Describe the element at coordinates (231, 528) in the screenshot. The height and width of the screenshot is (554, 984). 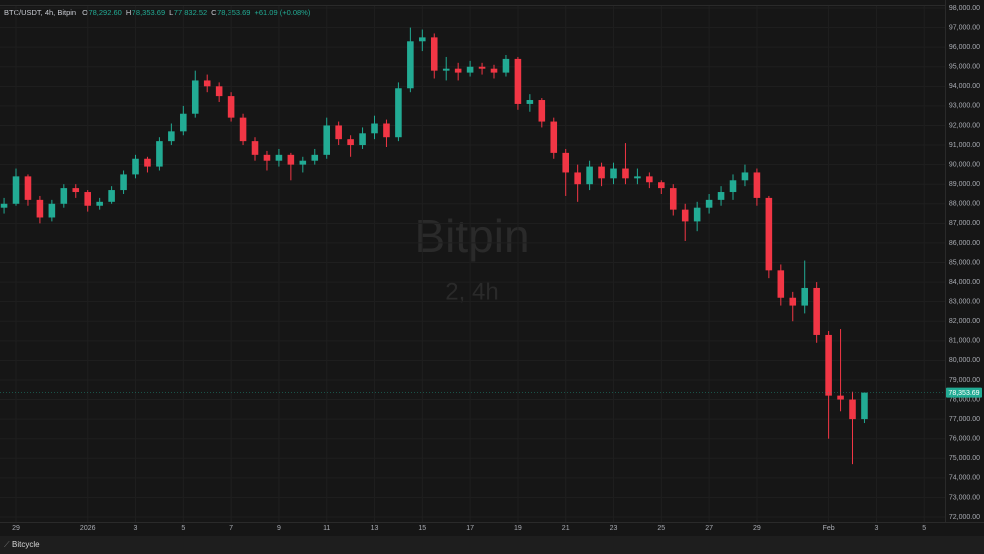
I see `x-tick-label: 7` at that location.